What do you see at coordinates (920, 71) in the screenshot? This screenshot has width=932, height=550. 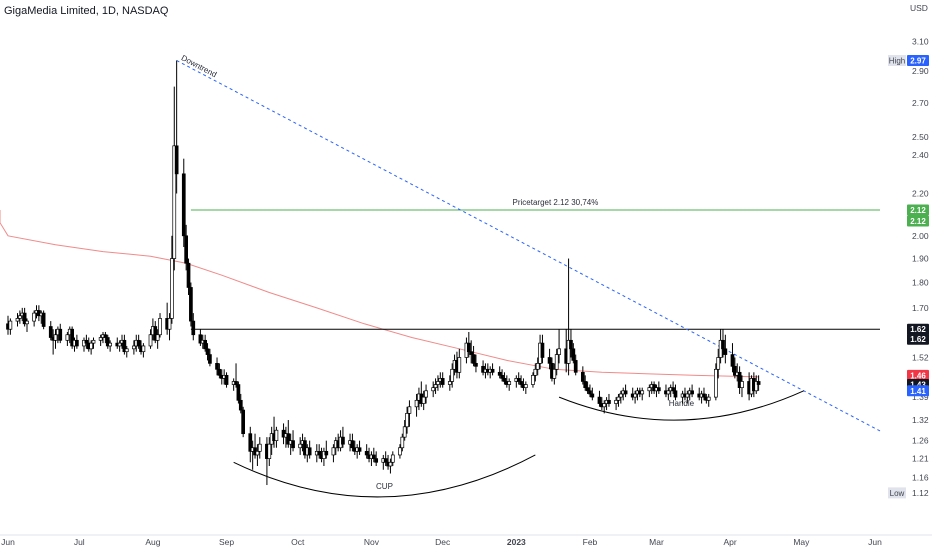 I see `y-tick-label: 2.90` at bounding box center [920, 71].